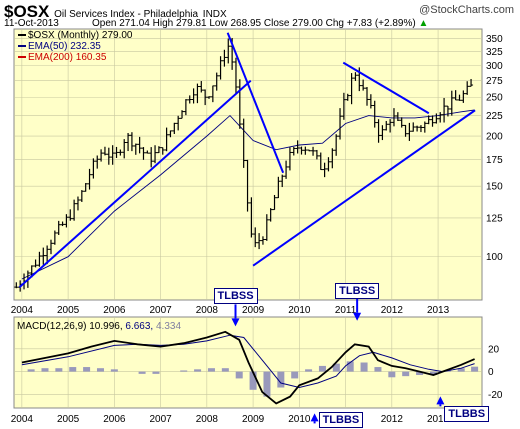 The image size is (520, 429). I want to click on exchange-label: INDX, so click(214, 14).